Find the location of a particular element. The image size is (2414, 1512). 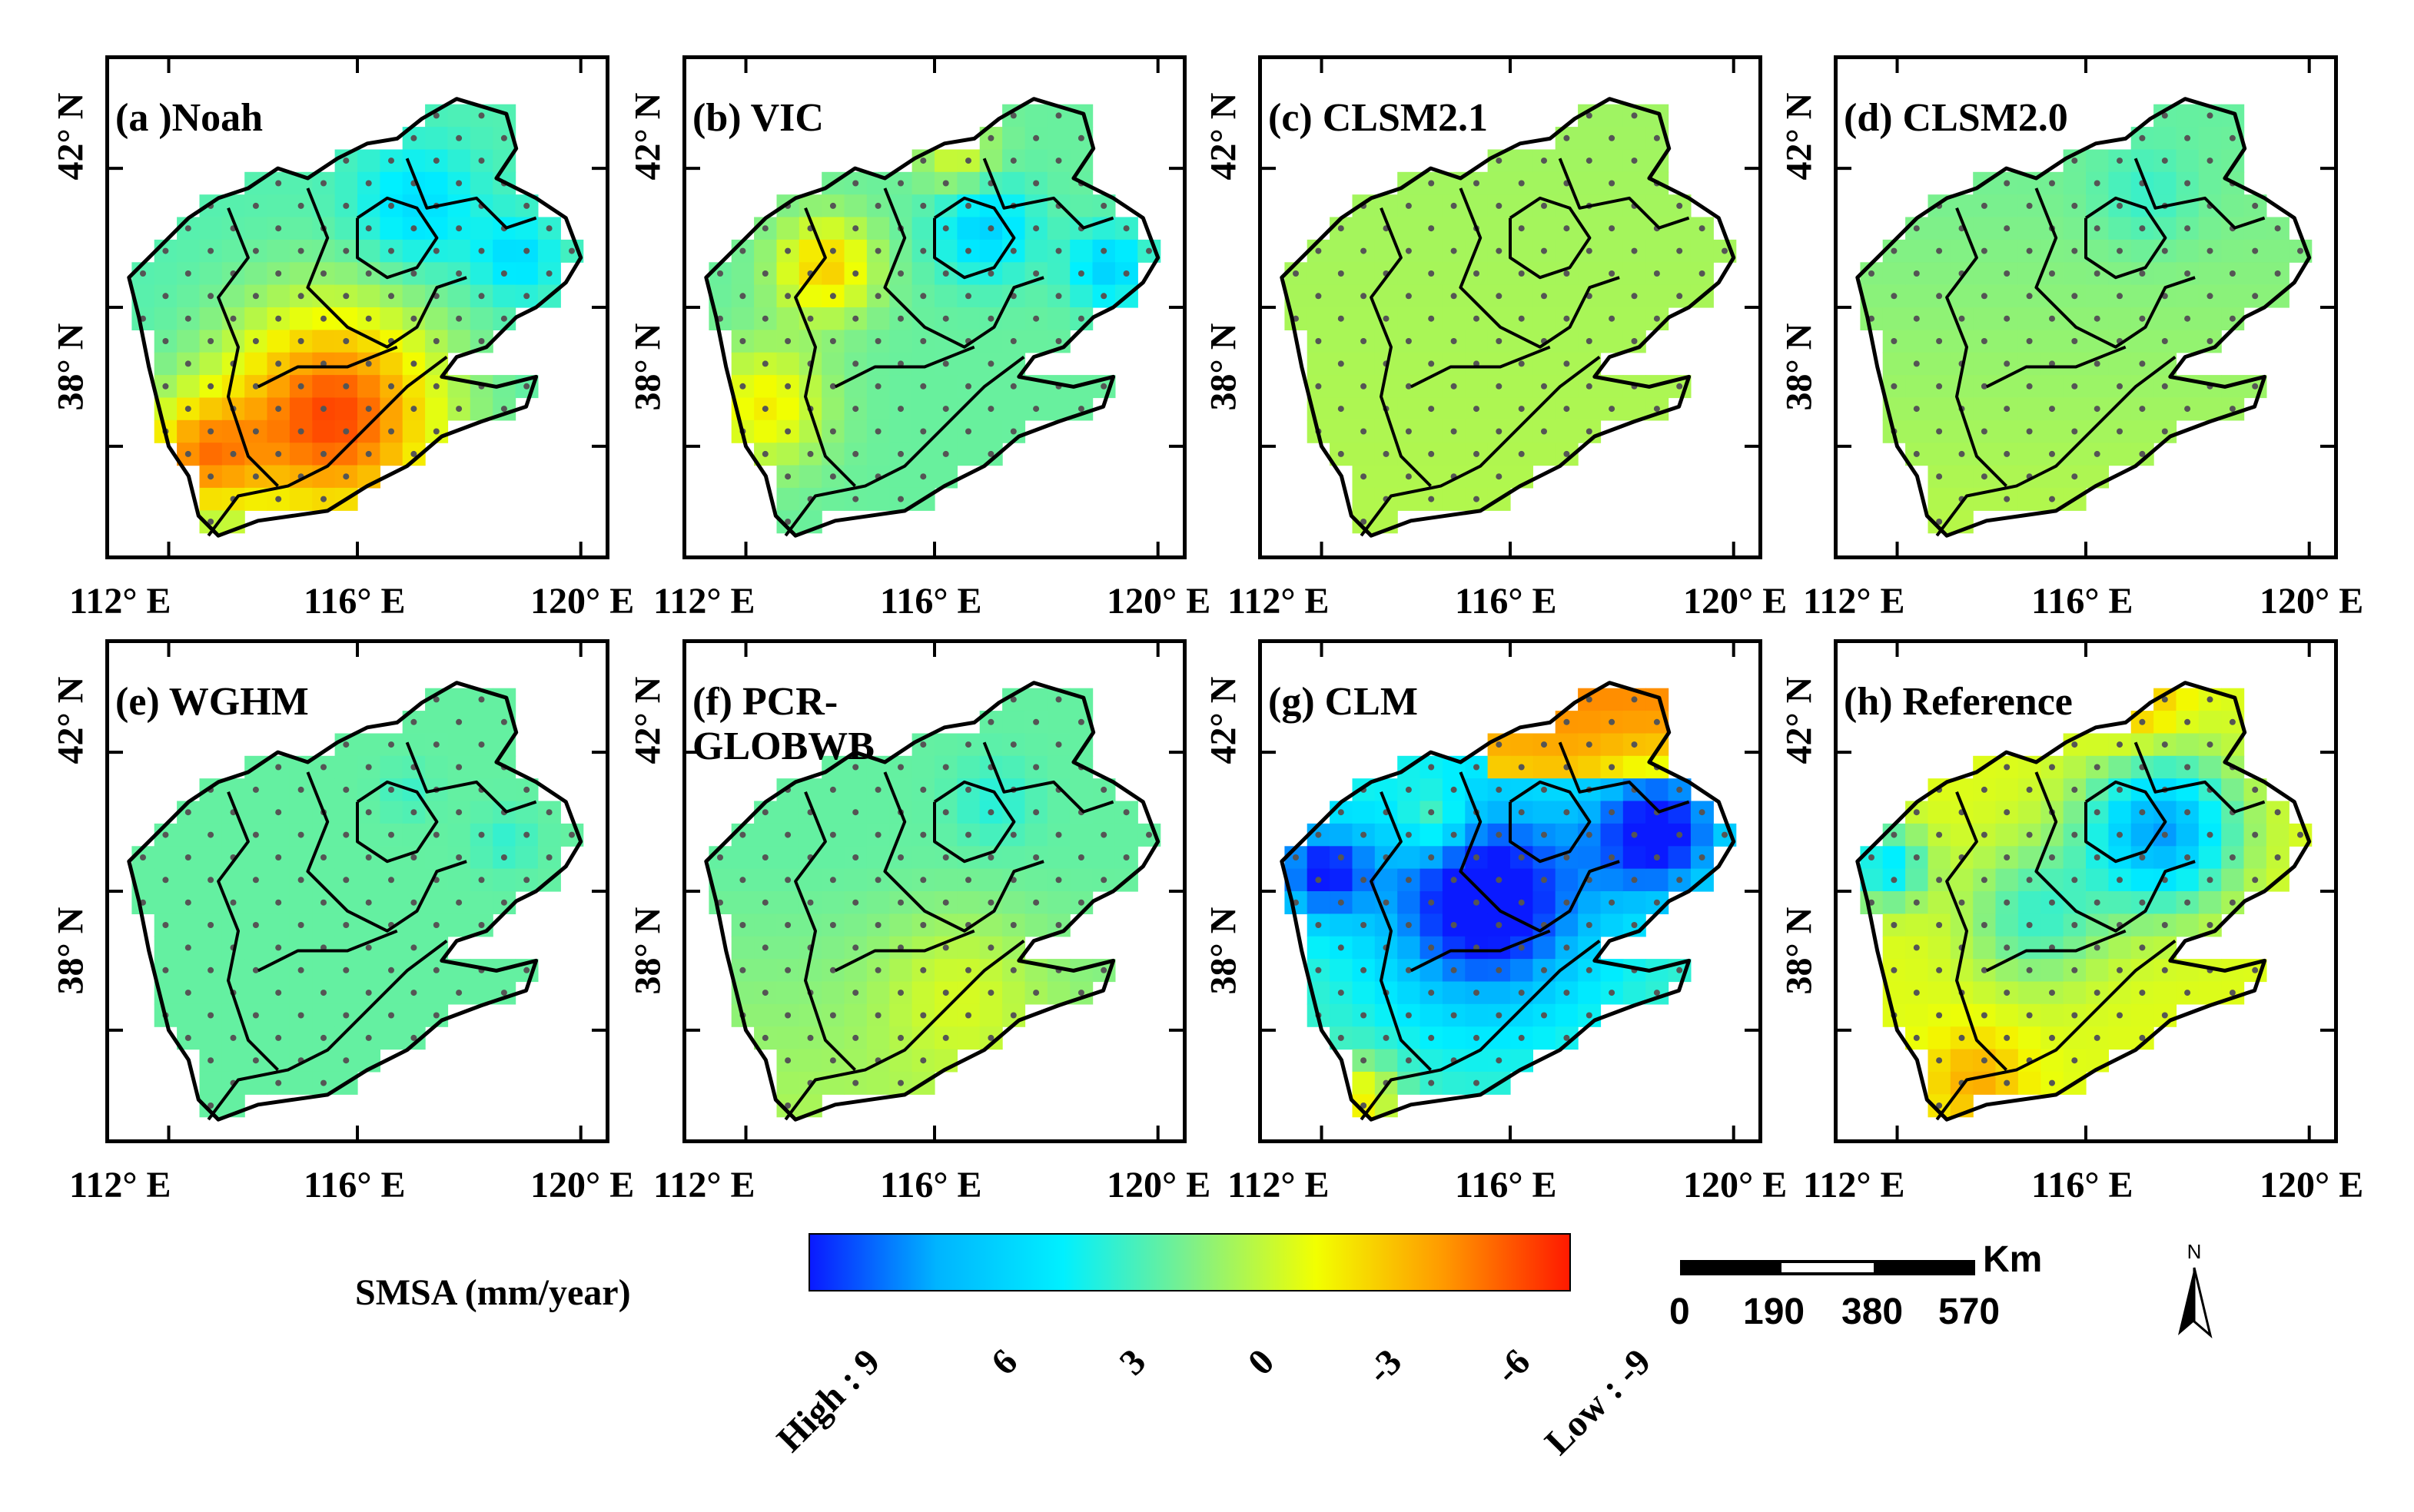

map-canvas is located at coordinates (2086, 307).